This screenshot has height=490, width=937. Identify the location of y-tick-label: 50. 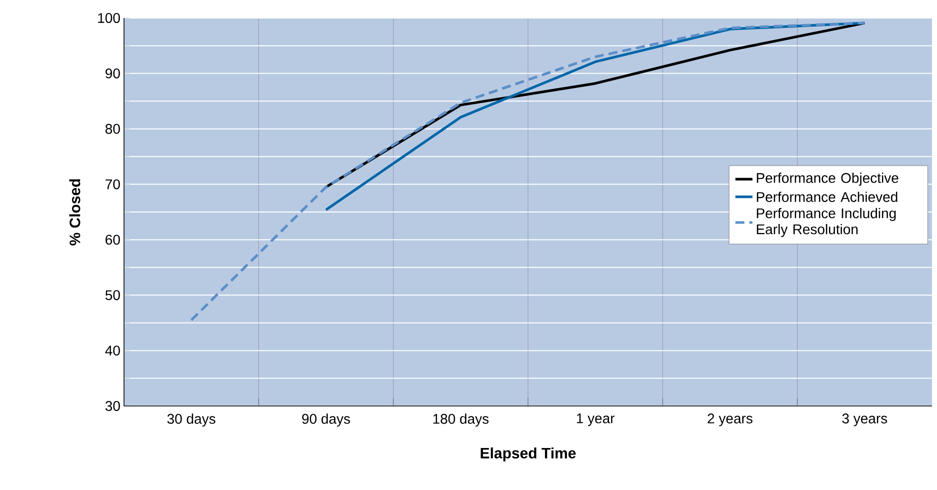
(112, 295).